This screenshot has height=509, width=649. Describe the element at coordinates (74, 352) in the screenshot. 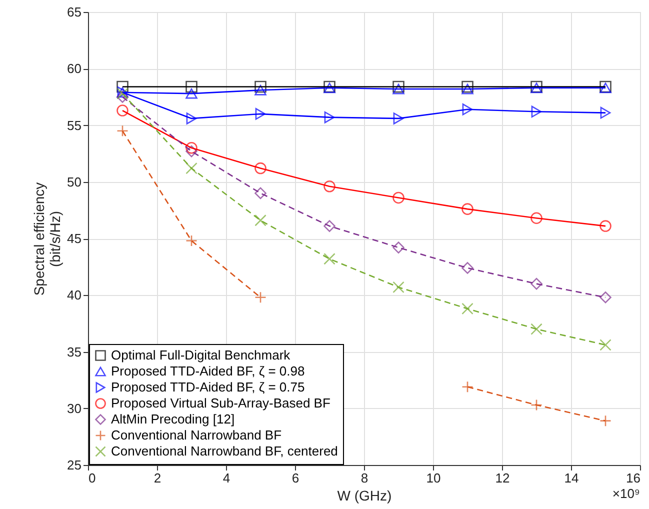

I see `y-tick-label: 35` at that location.